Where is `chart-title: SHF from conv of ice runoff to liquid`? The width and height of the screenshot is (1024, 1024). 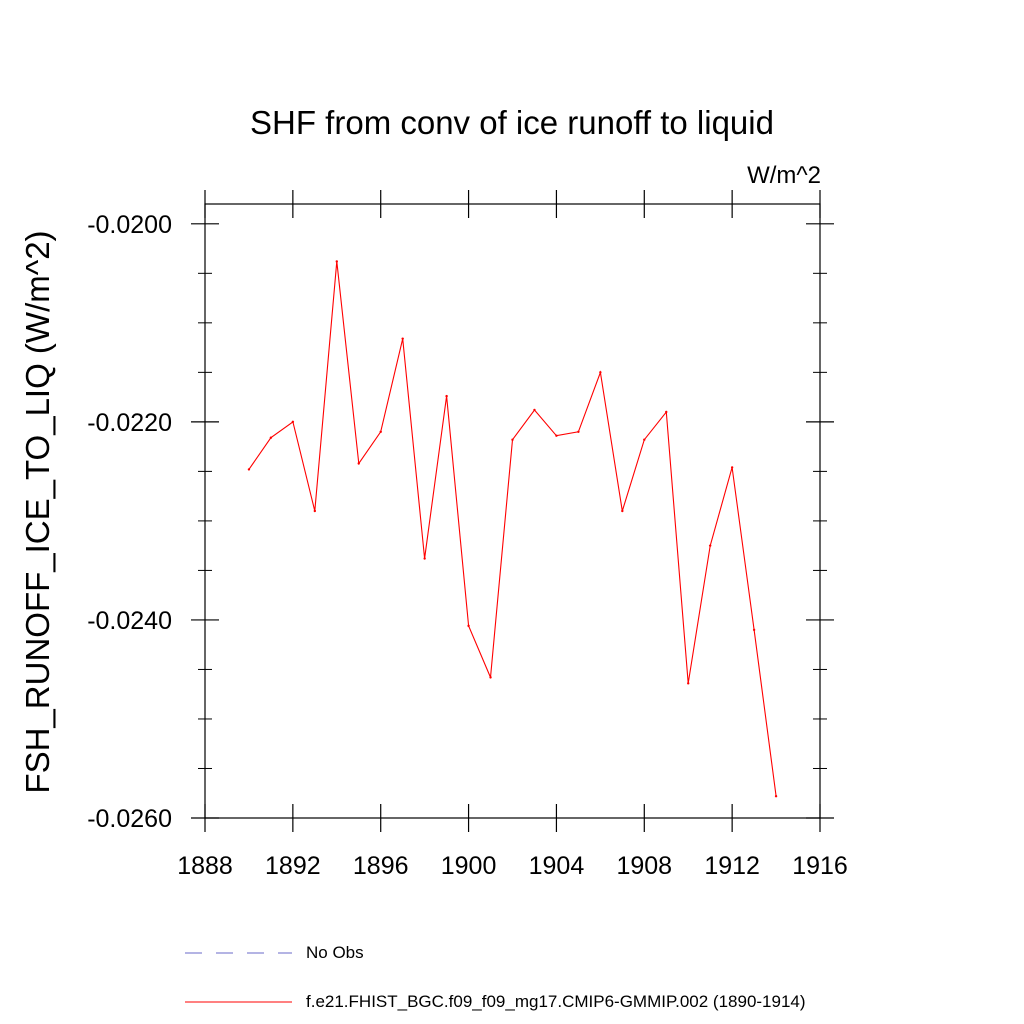
chart-title: SHF from conv of ice runoff to liquid is located at coordinates (512, 122).